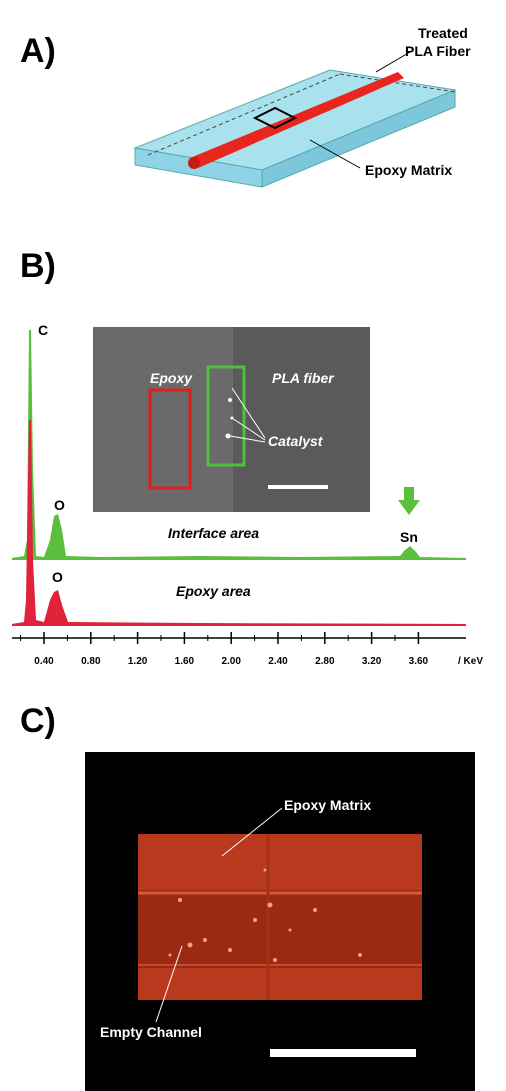  I want to click on particles, so click(265, 915).